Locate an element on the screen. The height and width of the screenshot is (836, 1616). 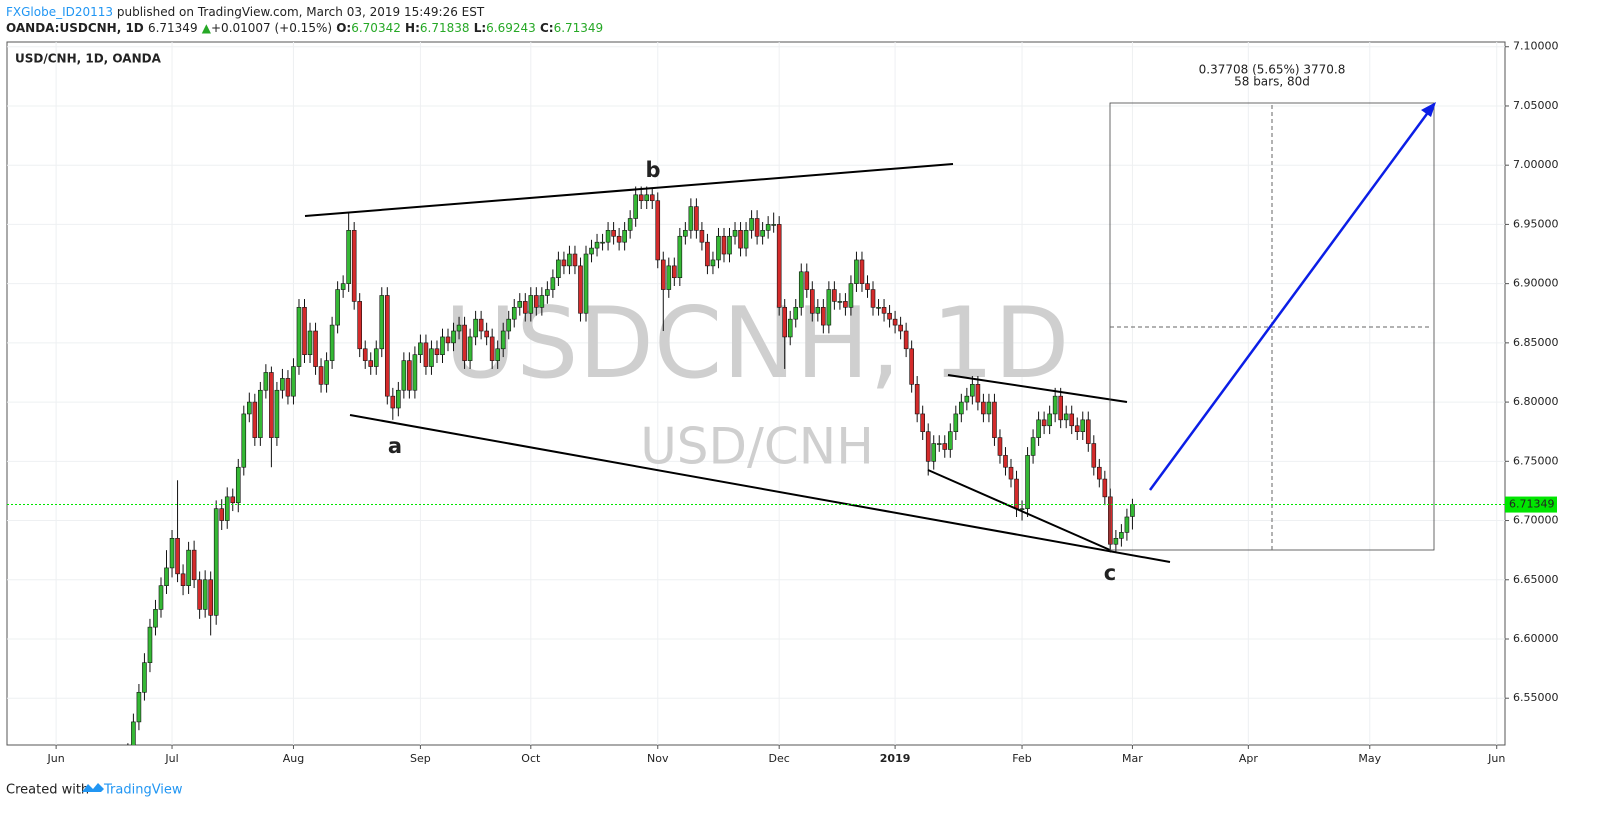
y-tick-label: 6.90000 is located at coordinates (1536, 283).